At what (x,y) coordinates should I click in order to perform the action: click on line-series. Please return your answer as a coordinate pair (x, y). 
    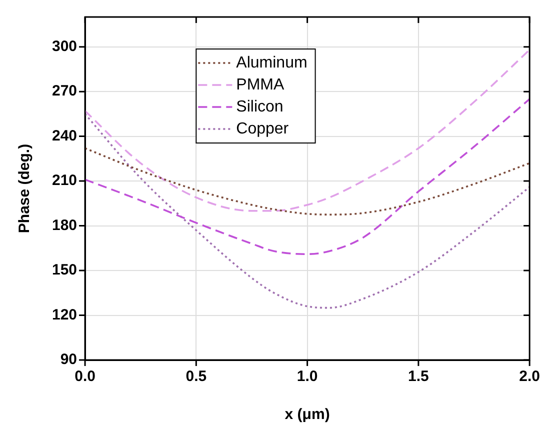
    Looking at the image, I should click on (307, 181).